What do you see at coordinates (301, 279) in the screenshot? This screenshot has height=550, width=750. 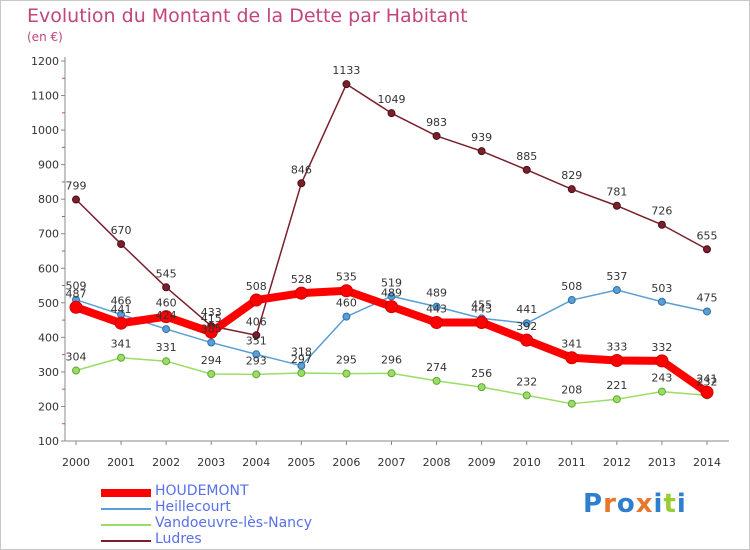 I see `data-label-houdemont: 528` at bounding box center [301, 279].